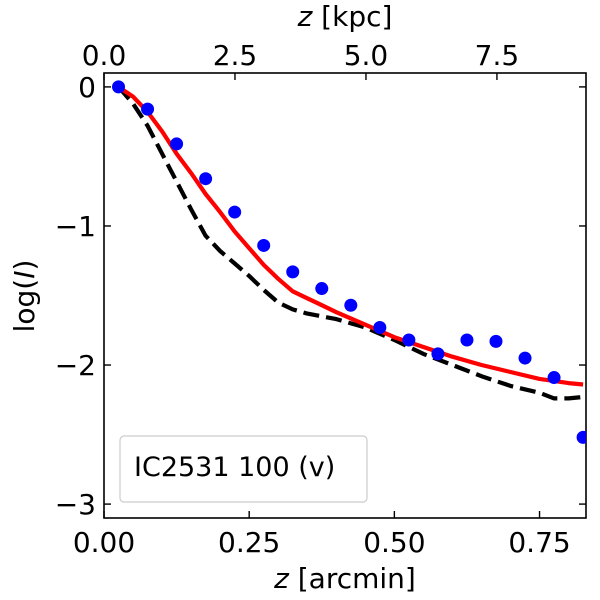 The image size is (600, 600). I want to click on x-tick-label: 0.25, so click(249, 542).